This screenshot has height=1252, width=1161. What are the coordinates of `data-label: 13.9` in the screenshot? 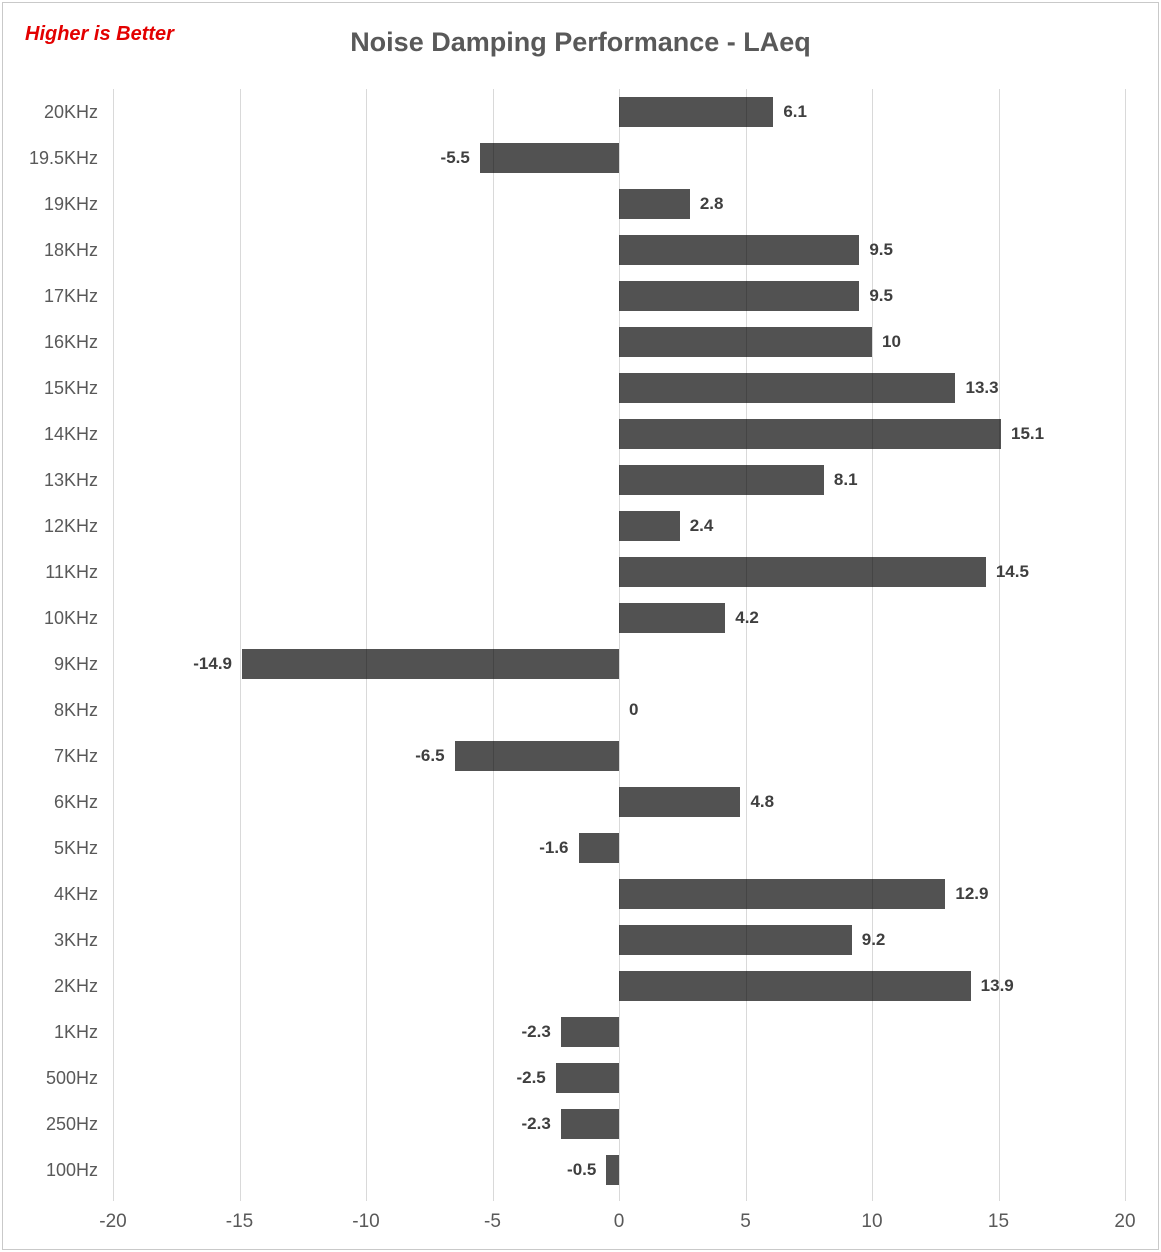 It's located at (997, 985).